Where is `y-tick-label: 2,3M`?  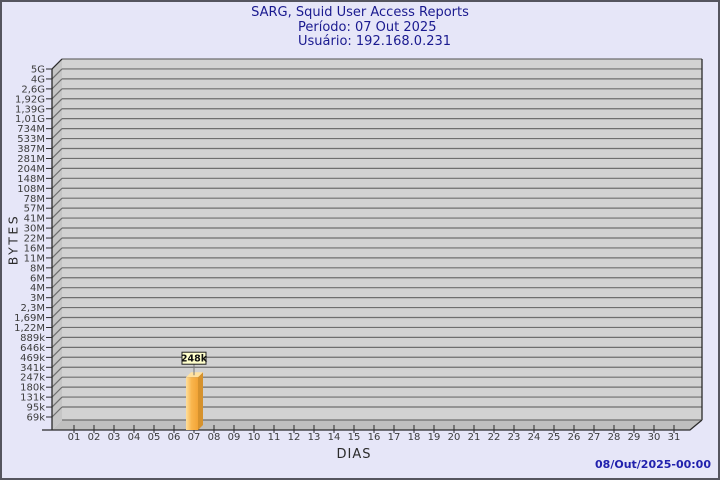
y-tick-label: 2,3M is located at coordinates (32, 308).